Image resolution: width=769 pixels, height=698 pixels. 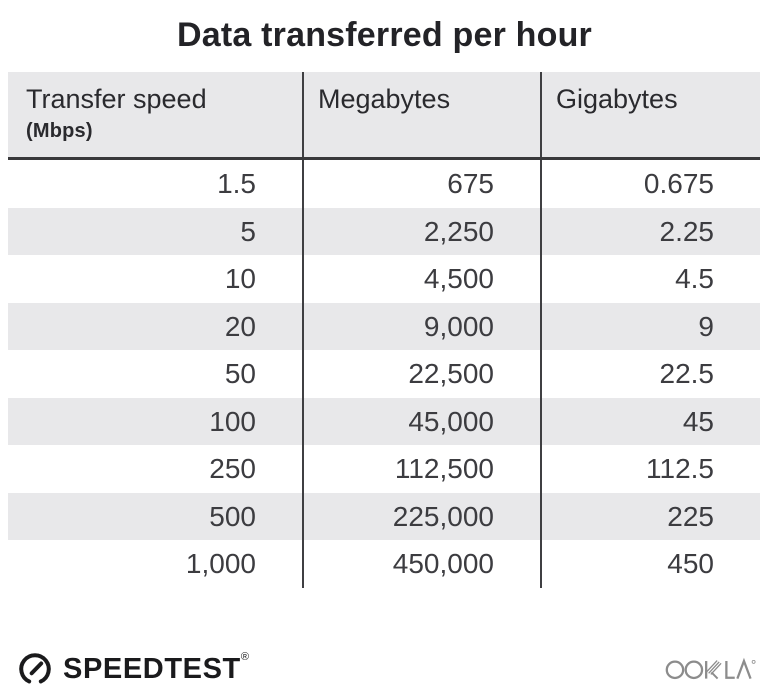 What do you see at coordinates (35, 668) in the screenshot?
I see `gauge-icon` at bounding box center [35, 668].